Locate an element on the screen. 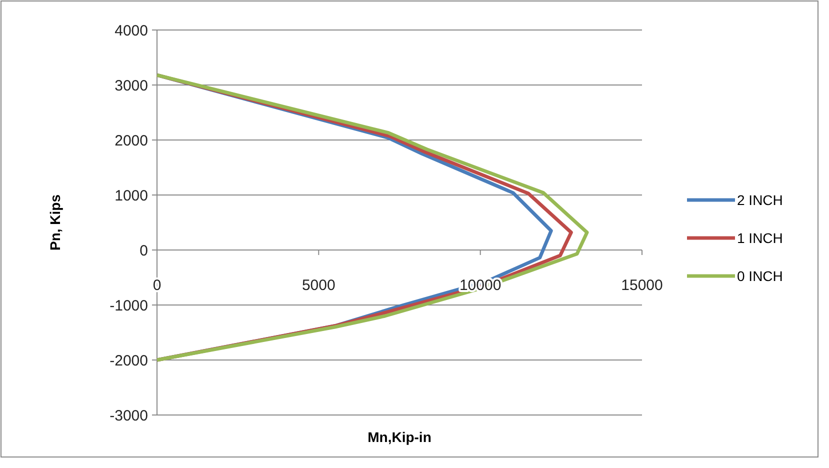 The image size is (829, 468). legend-label: 2 INCH is located at coordinates (760, 200).